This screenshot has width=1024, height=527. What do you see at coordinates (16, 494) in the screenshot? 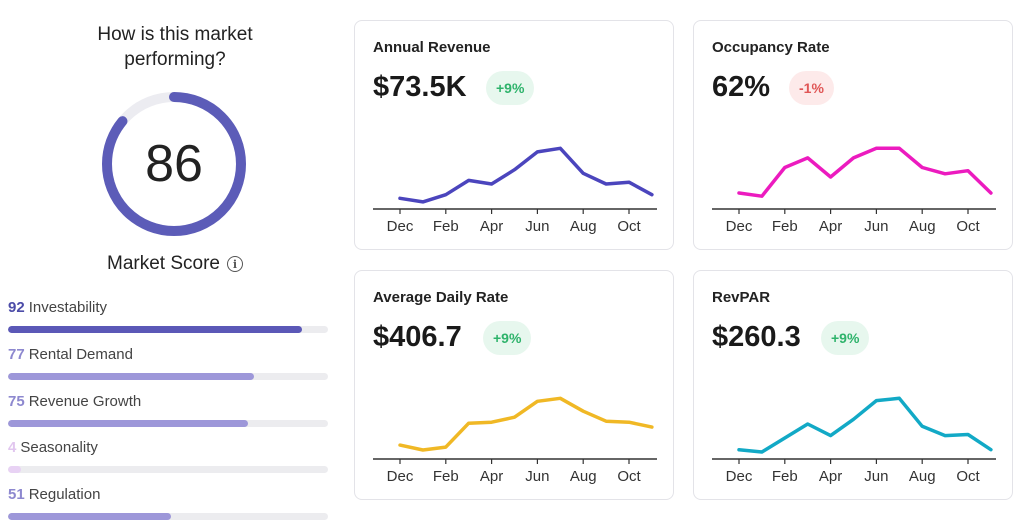
I see `metric-value: 51` at bounding box center [16, 494].